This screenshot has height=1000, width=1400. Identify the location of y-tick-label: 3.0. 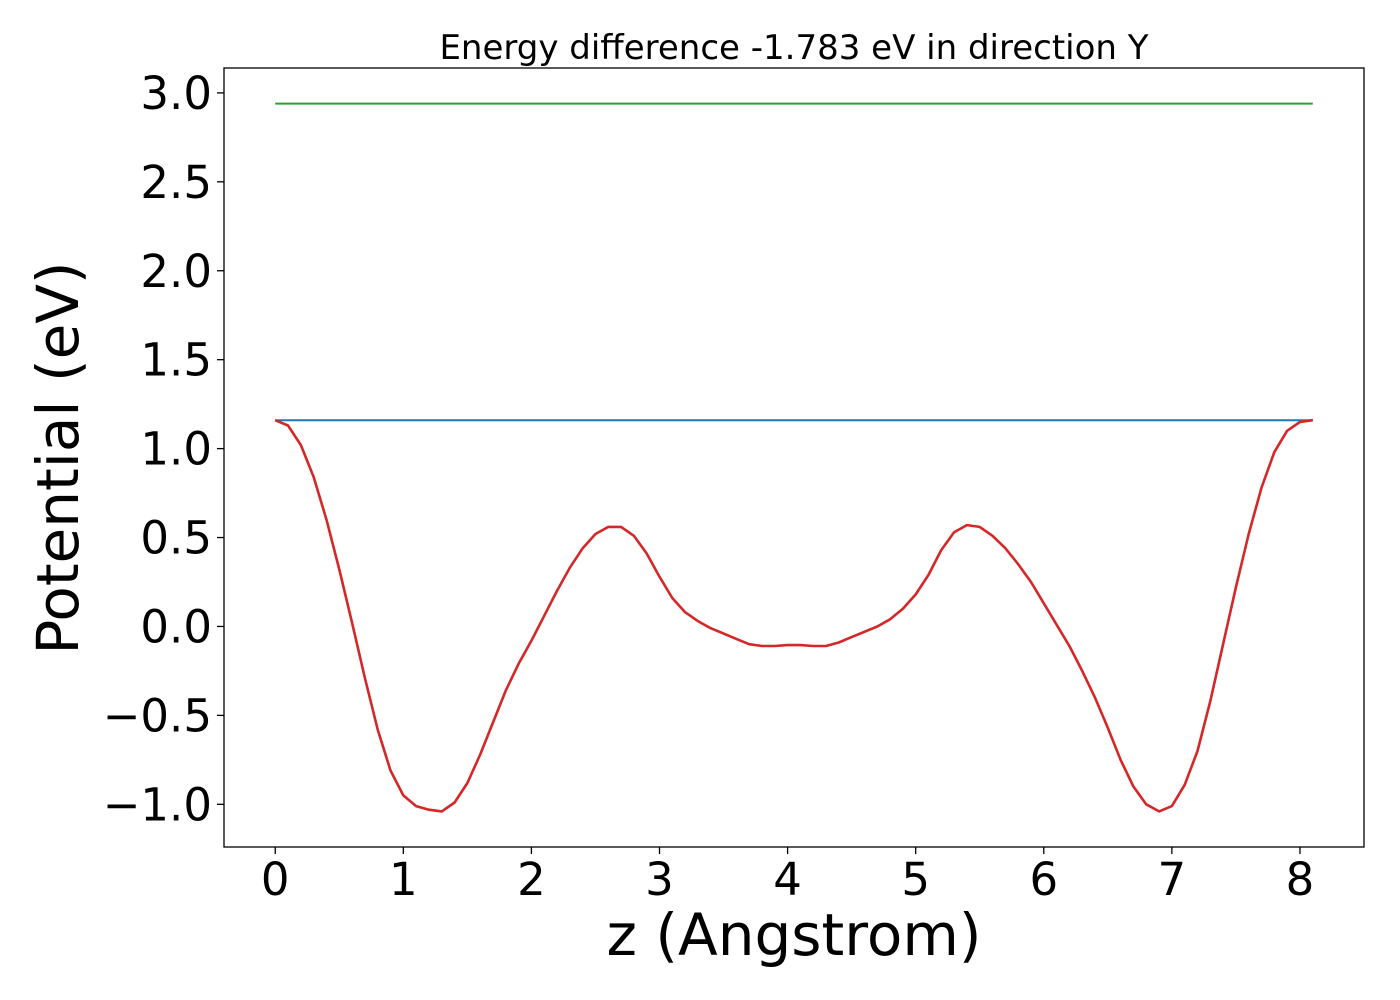
(176, 93).